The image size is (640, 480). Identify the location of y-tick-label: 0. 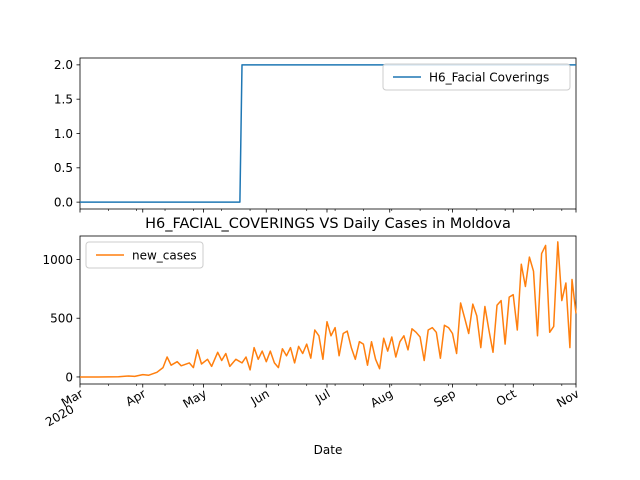
(69, 377).